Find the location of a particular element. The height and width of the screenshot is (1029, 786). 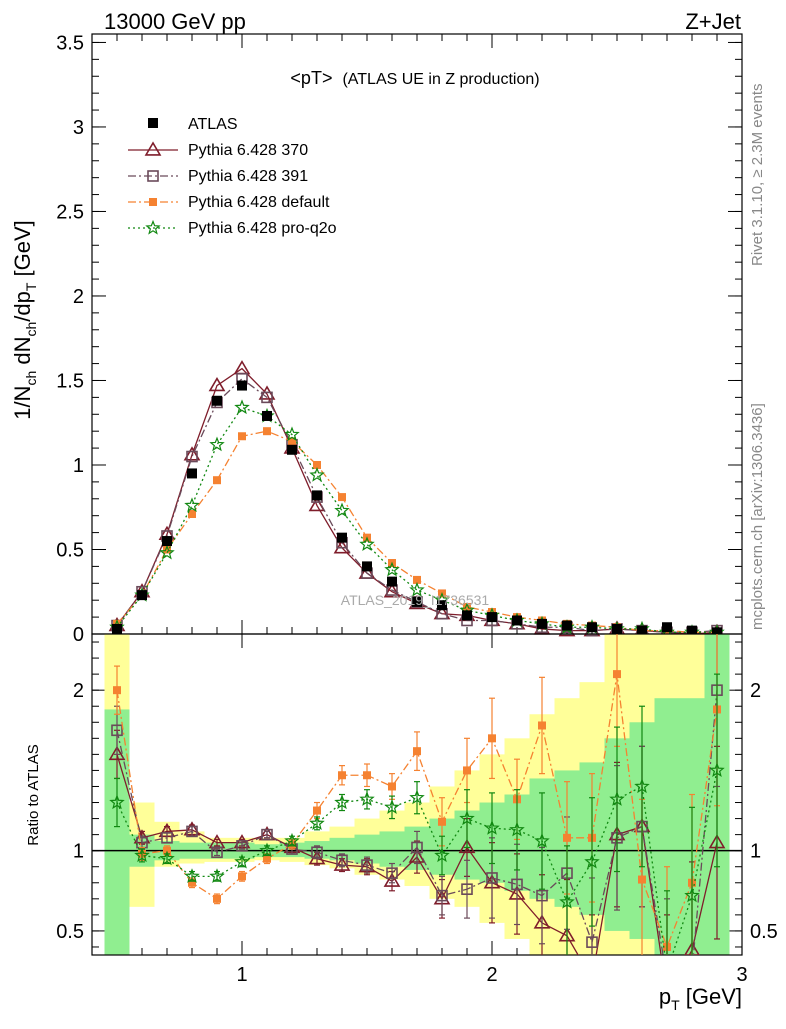

y-tick-label-main: 3.5 is located at coordinates (70, 43).